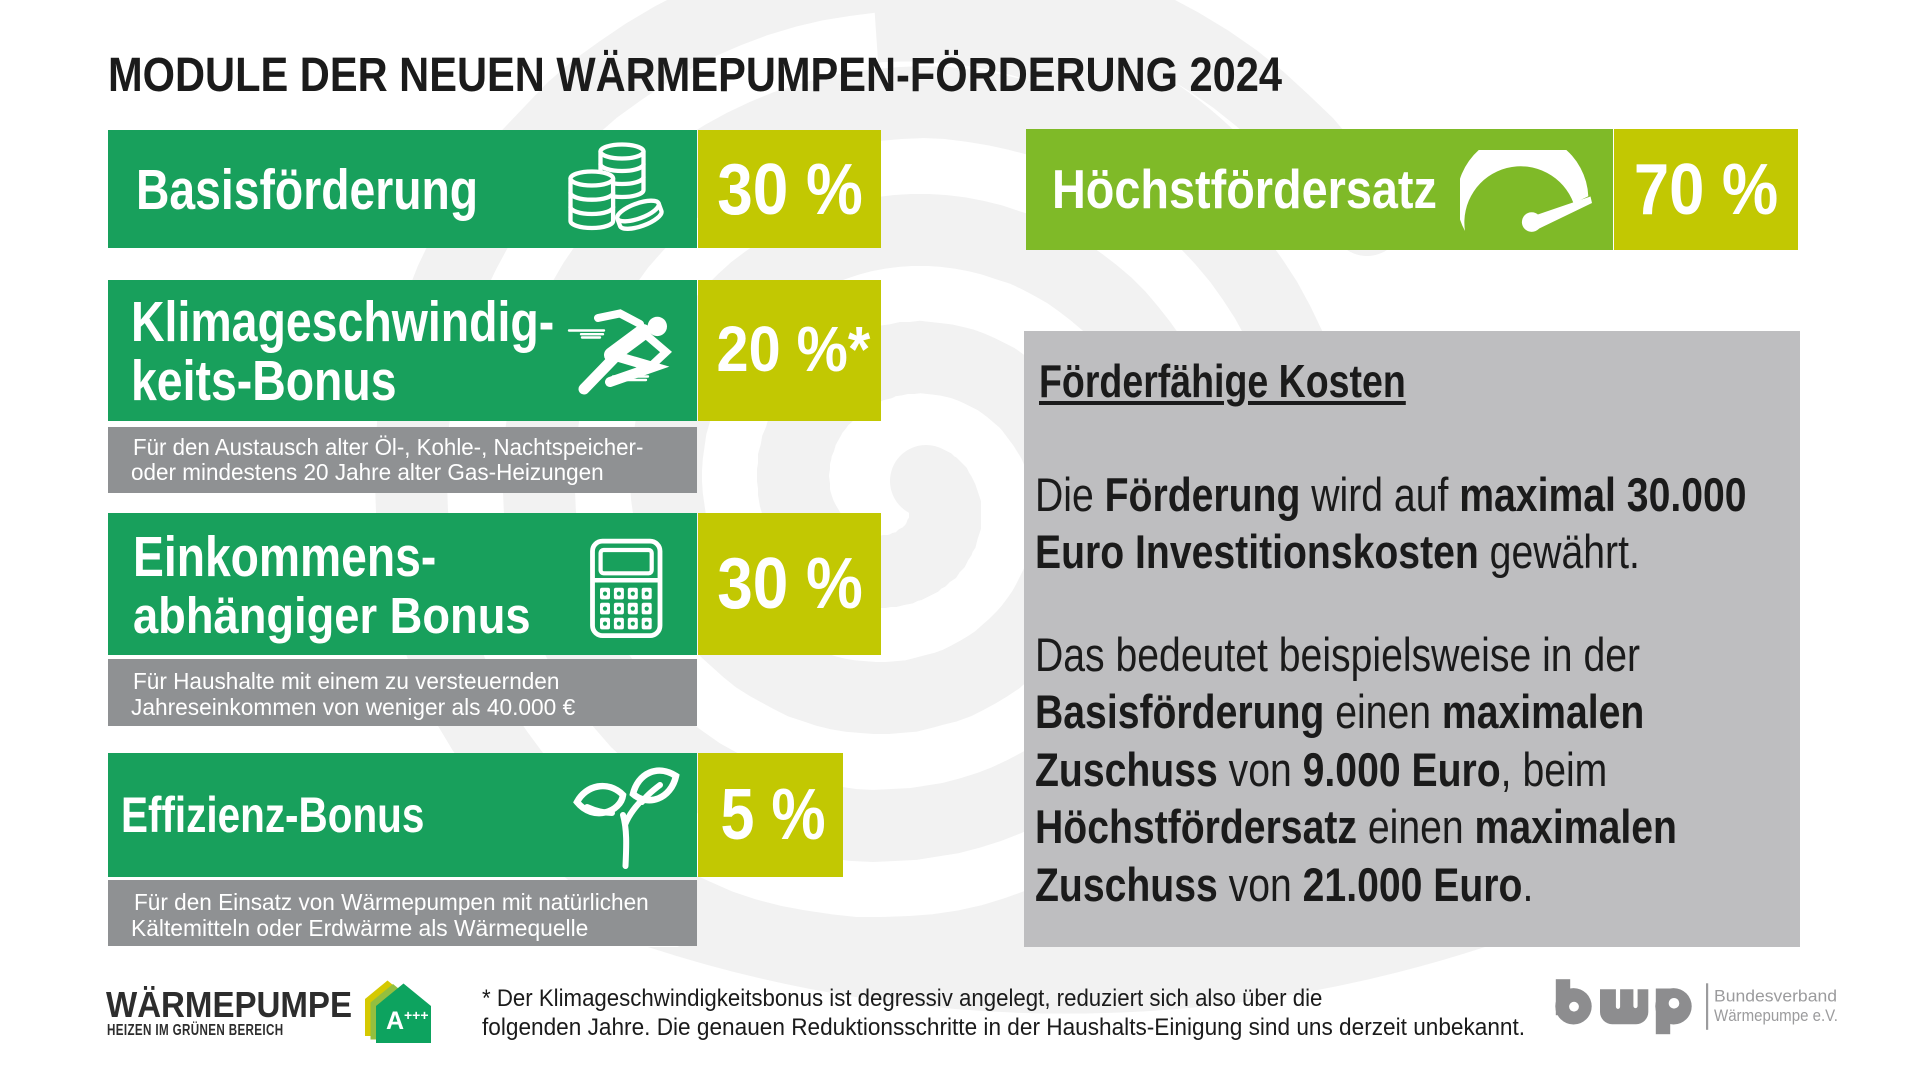  I want to click on svg-text: A, so click(395, 1021).